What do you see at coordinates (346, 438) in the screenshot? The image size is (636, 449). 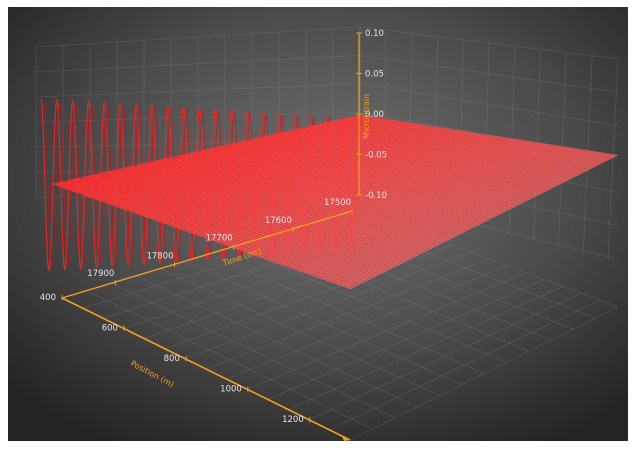 I see `position-axis-arrow` at bounding box center [346, 438].